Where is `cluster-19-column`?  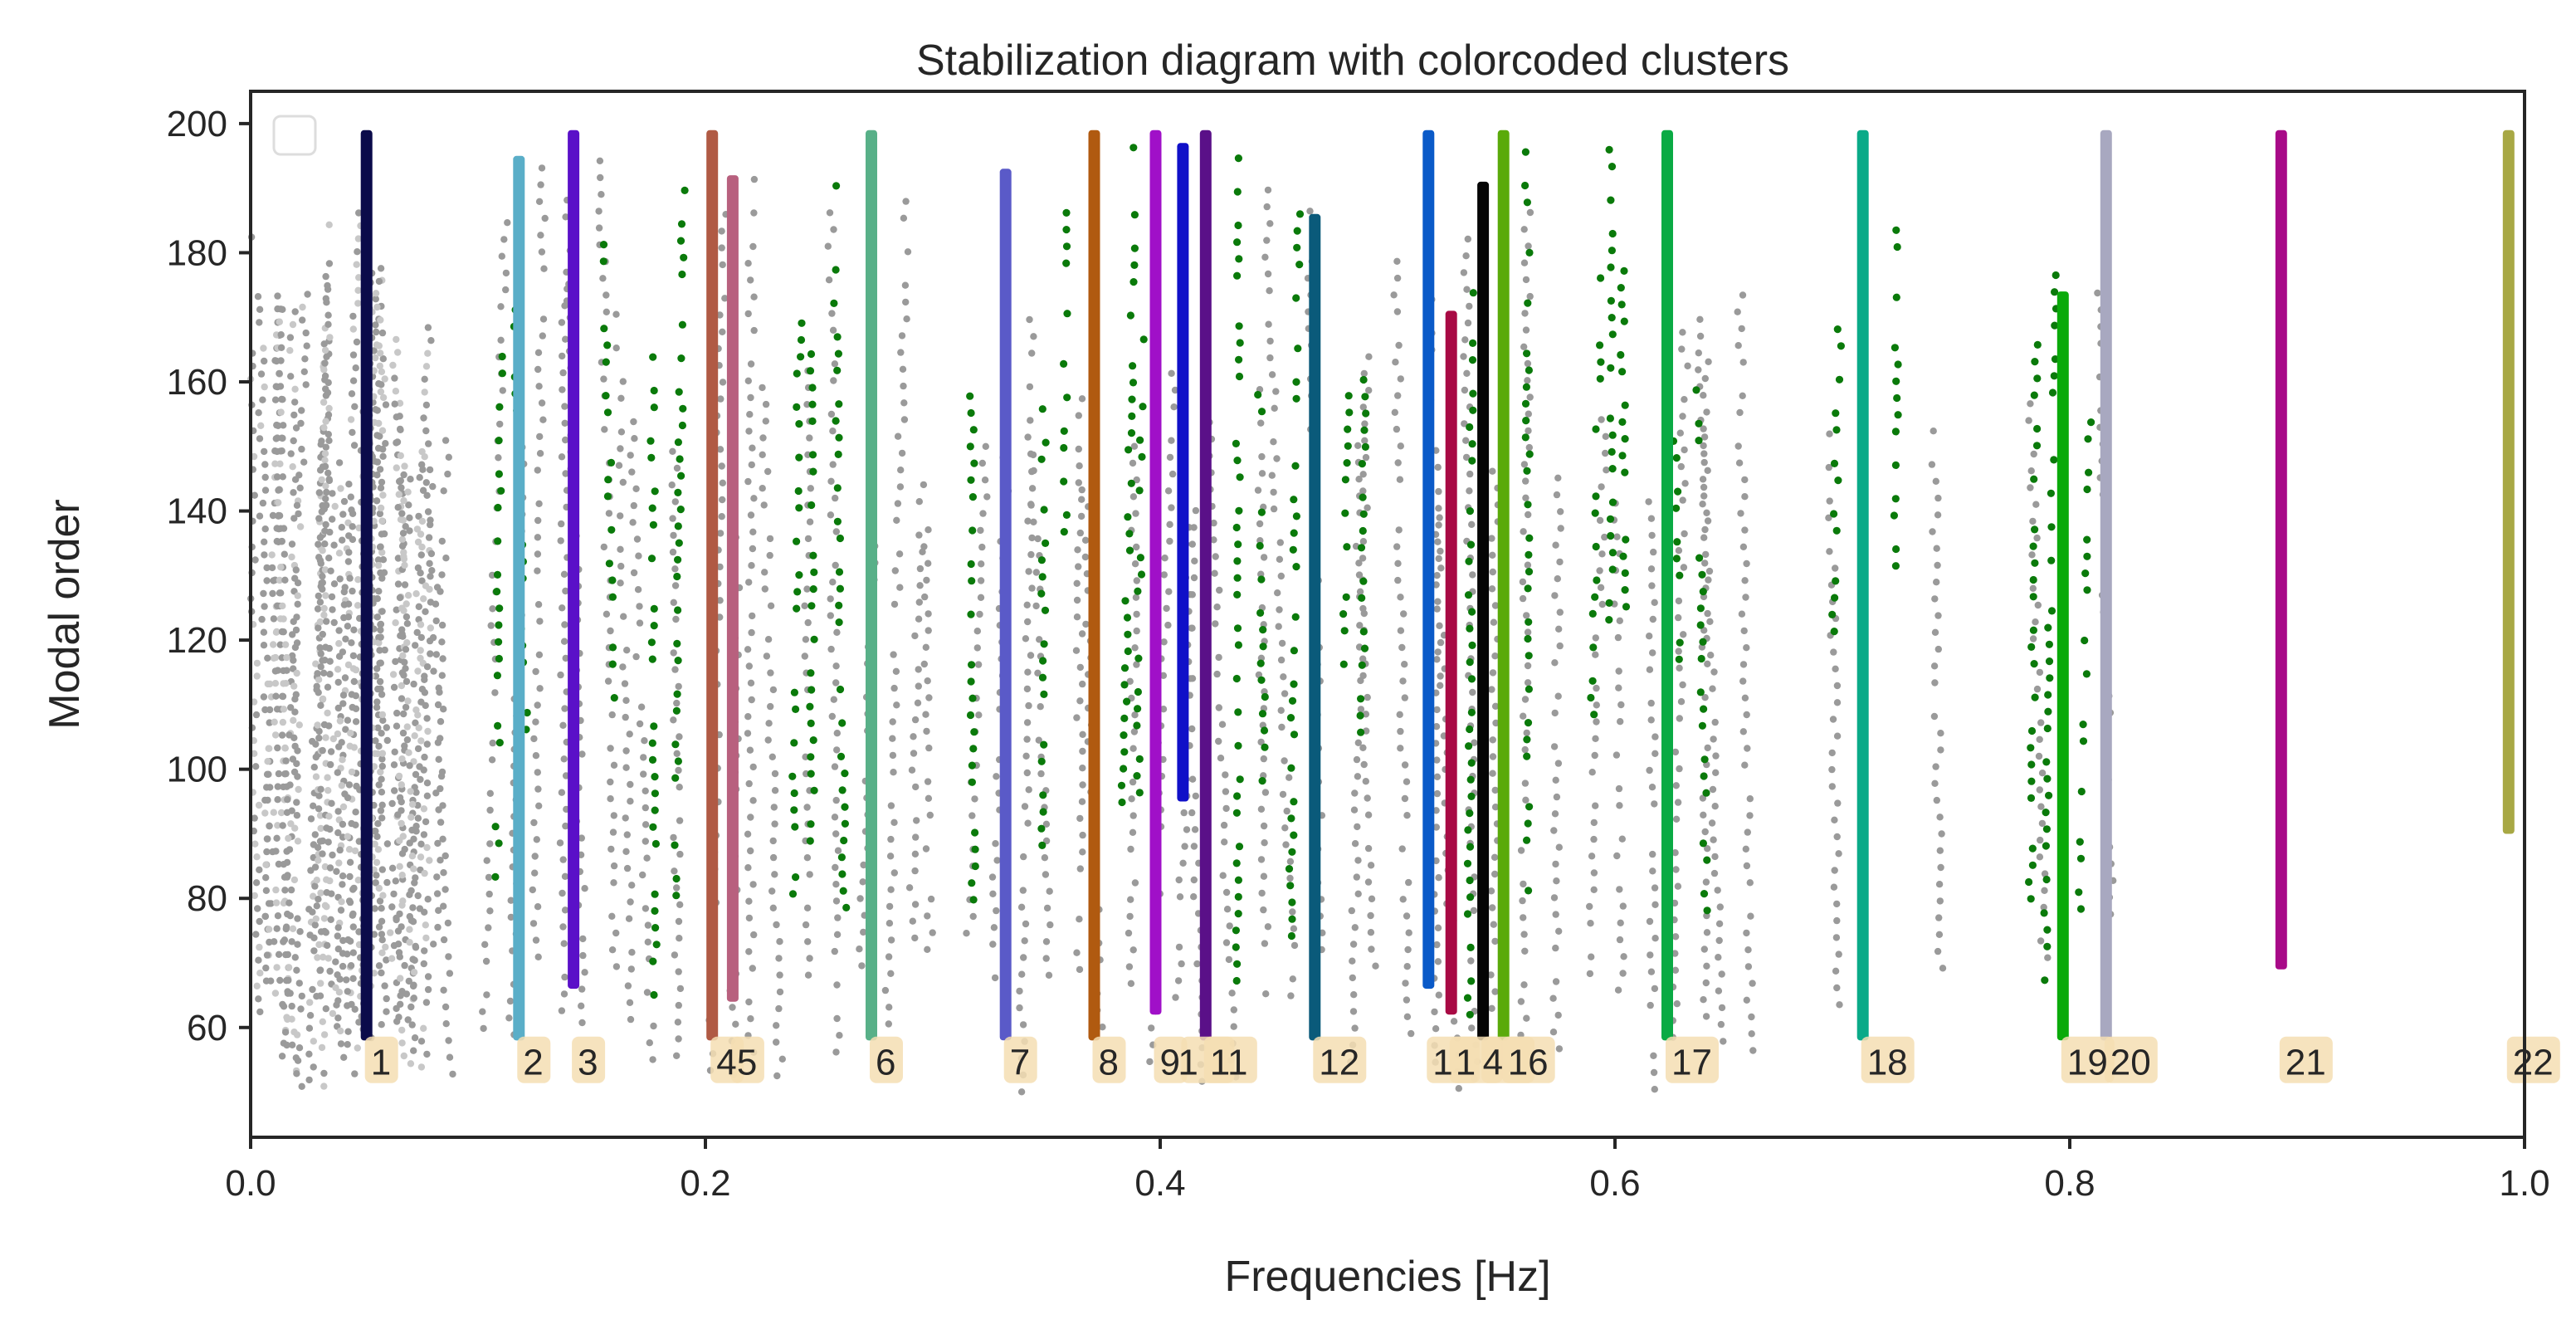
cluster-19-column is located at coordinates (2063, 666).